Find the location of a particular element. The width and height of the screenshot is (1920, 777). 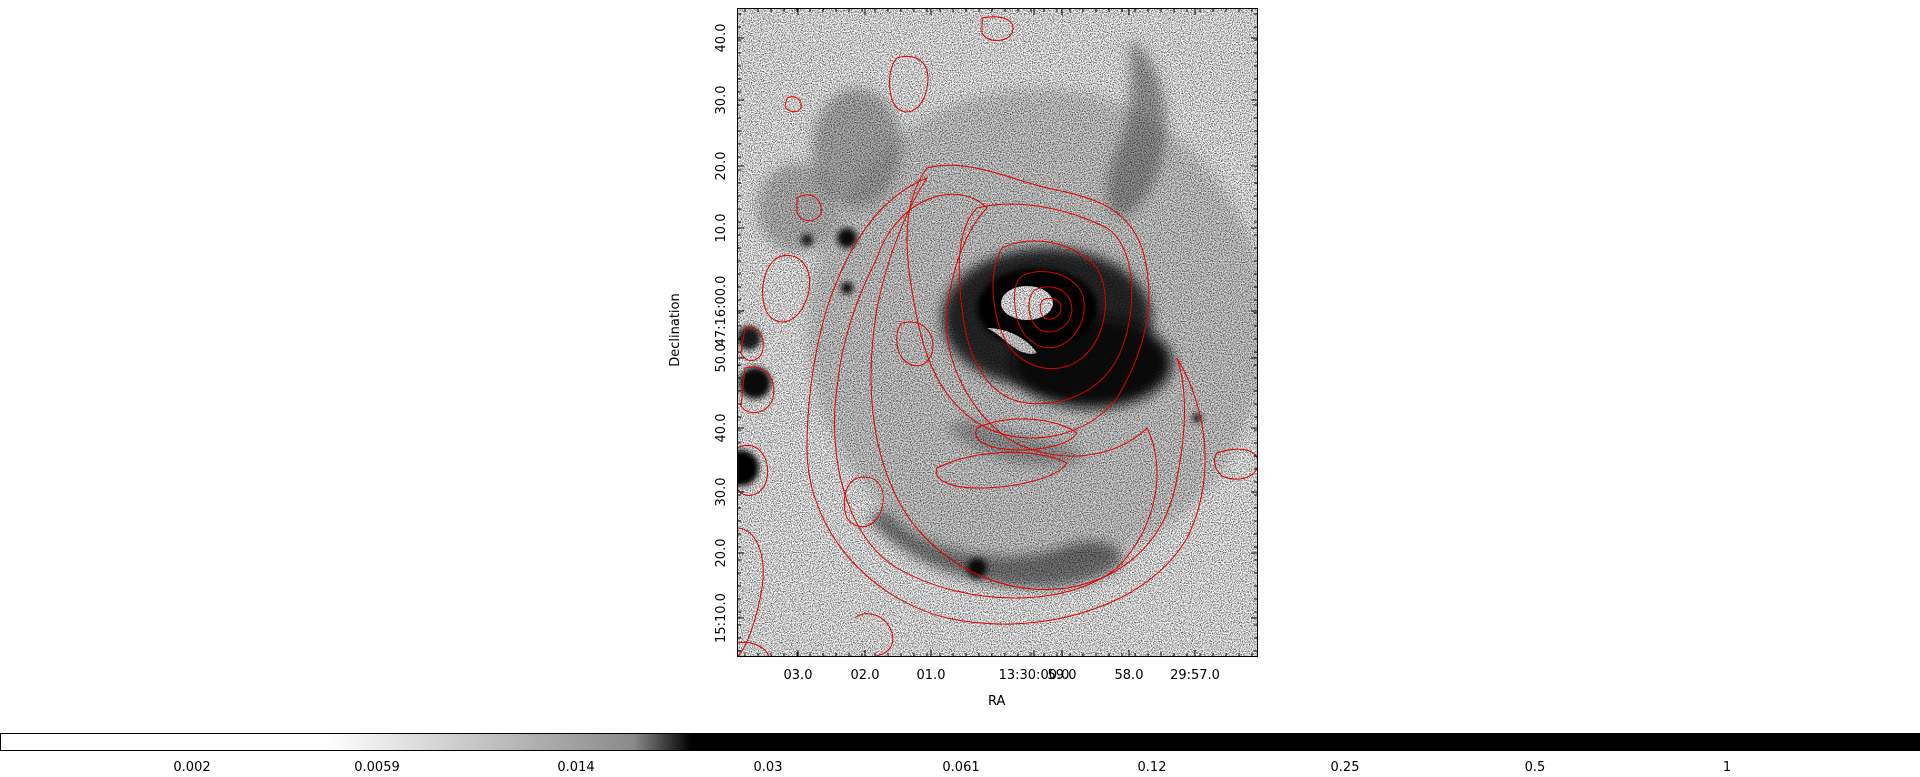

colorbar-label: 0.25 is located at coordinates (1345, 767).